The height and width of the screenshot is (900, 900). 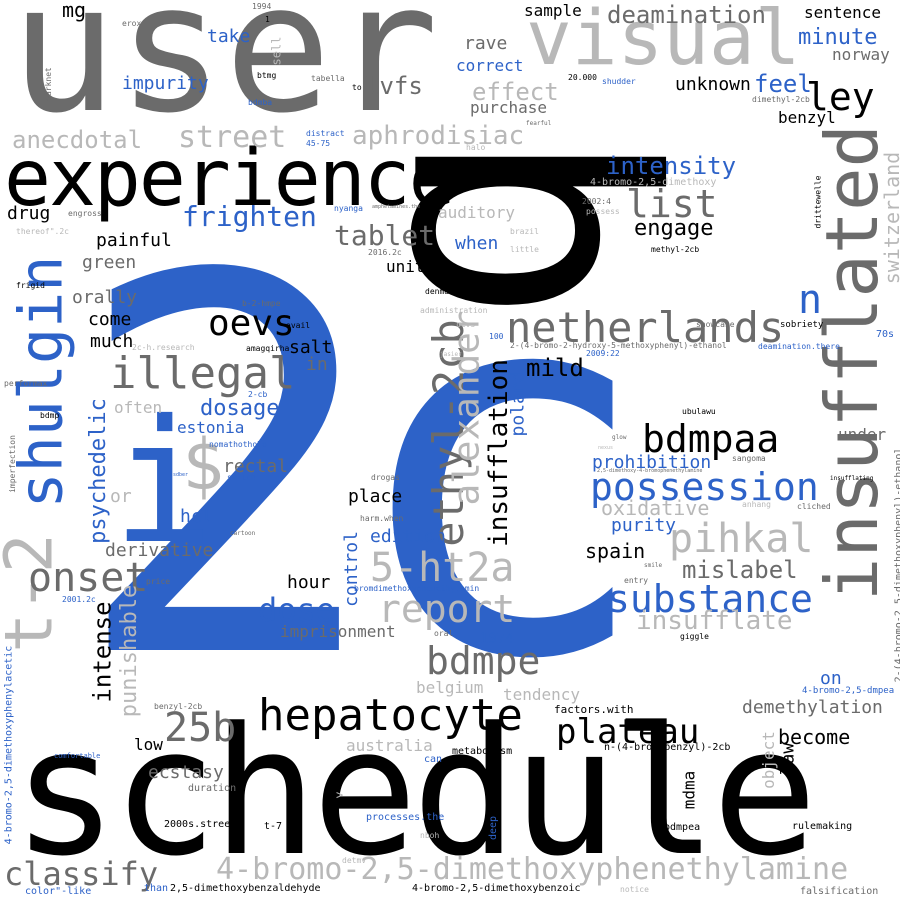 What do you see at coordinates (104, 298) in the screenshot?
I see `word-orally: orally` at bounding box center [104, 298].